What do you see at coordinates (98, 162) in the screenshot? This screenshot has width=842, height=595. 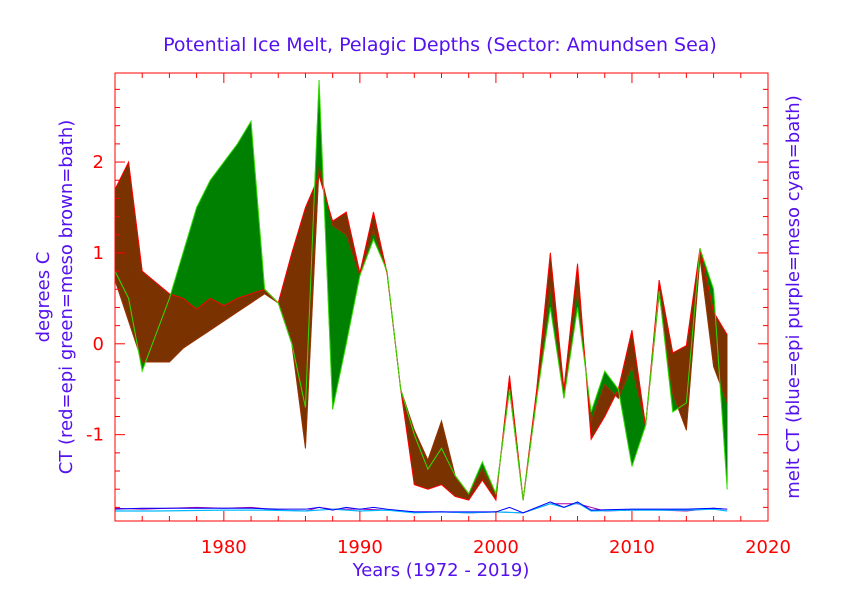 I see `y-tick-label: 2` at bounding box center [98, 162].